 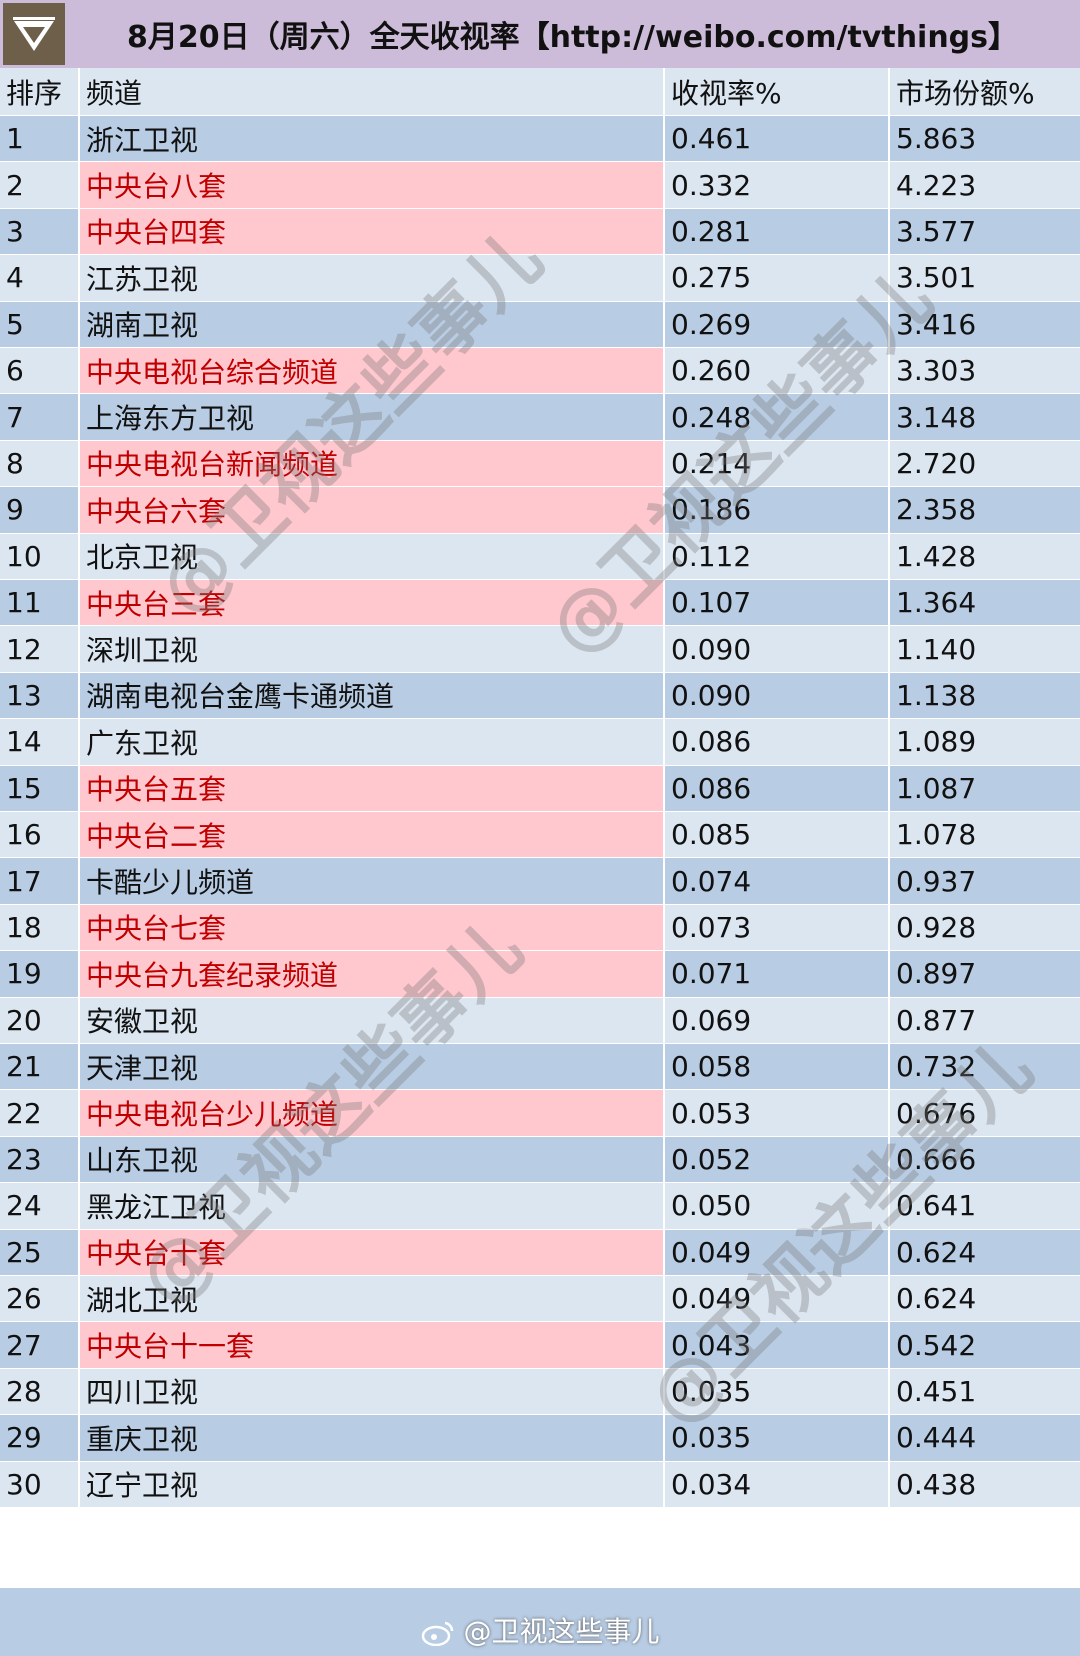 I want to click on cell-rank: 19, so click(x=40, y=974).